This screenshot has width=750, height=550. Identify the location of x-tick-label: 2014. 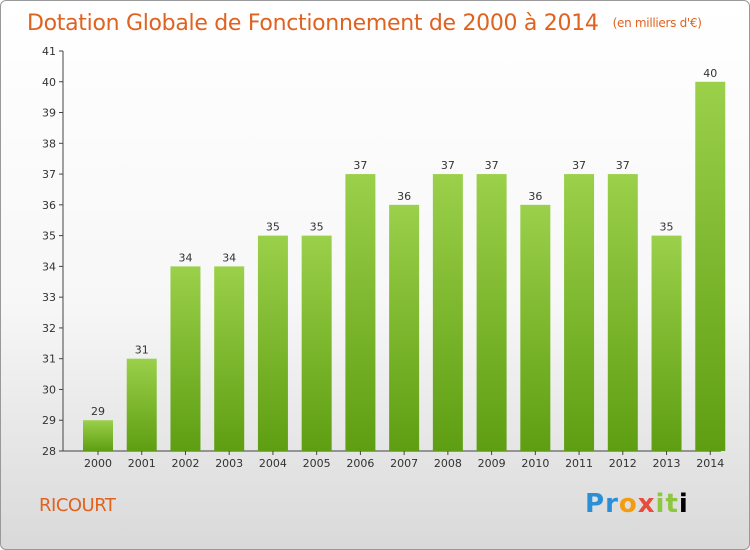
(710, 463).